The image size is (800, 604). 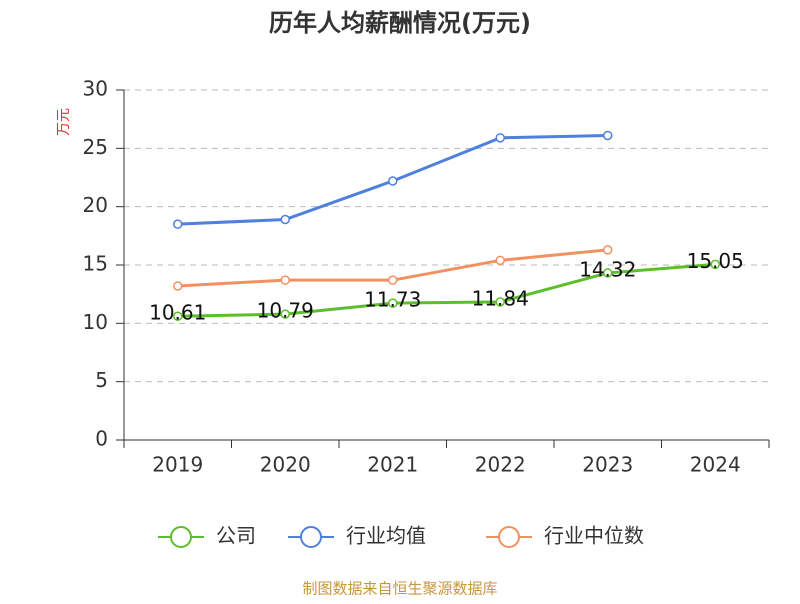 I want to click on y-axis-label: 万元, so click(x=64, y=122).